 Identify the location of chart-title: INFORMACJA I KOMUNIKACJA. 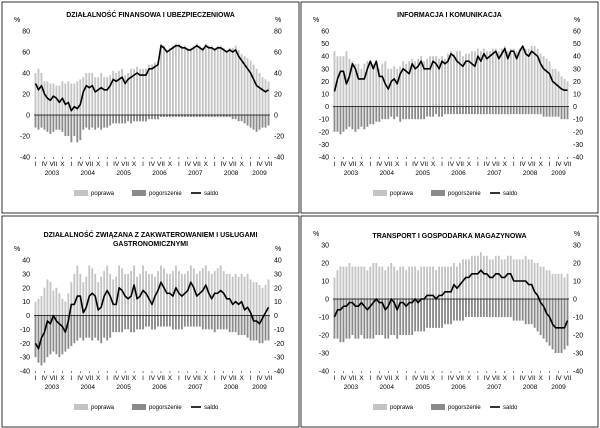
(449, 15).